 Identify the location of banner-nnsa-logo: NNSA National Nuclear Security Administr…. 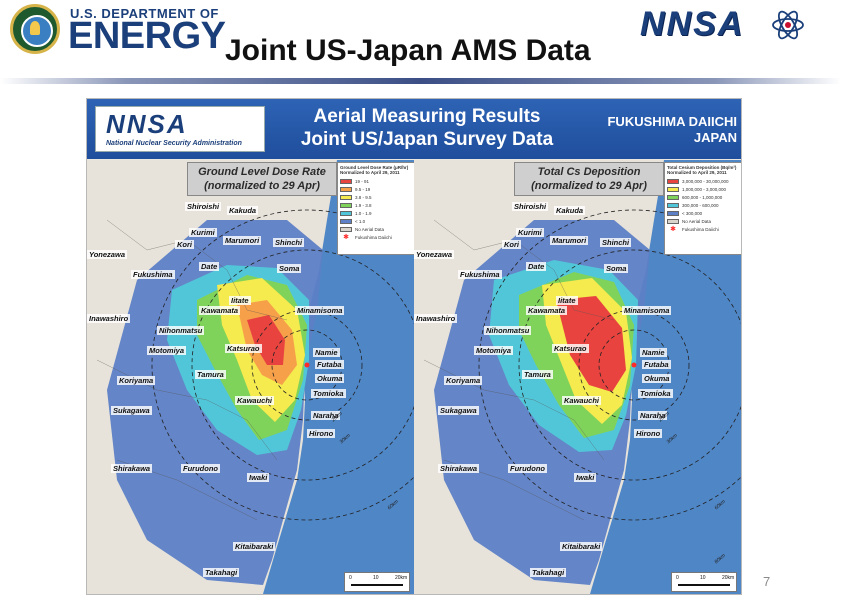
(180, 129).